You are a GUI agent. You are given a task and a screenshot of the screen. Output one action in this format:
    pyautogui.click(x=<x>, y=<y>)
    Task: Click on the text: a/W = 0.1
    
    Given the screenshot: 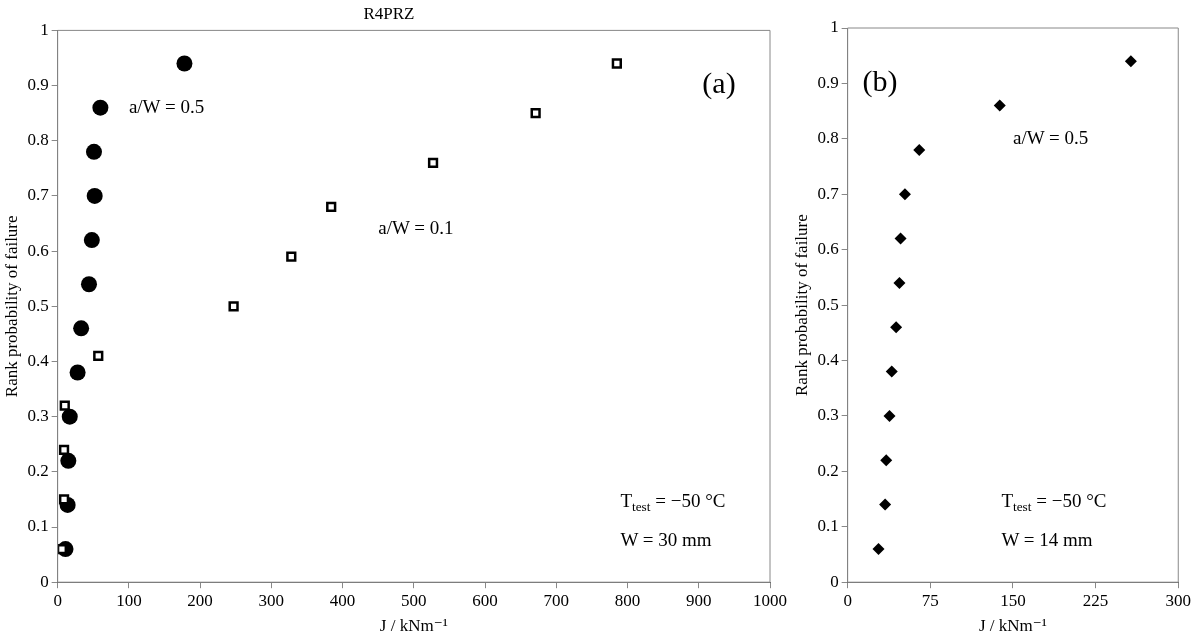 What is the action you would take?
    pyautogui.click(x=416, y=228)
    